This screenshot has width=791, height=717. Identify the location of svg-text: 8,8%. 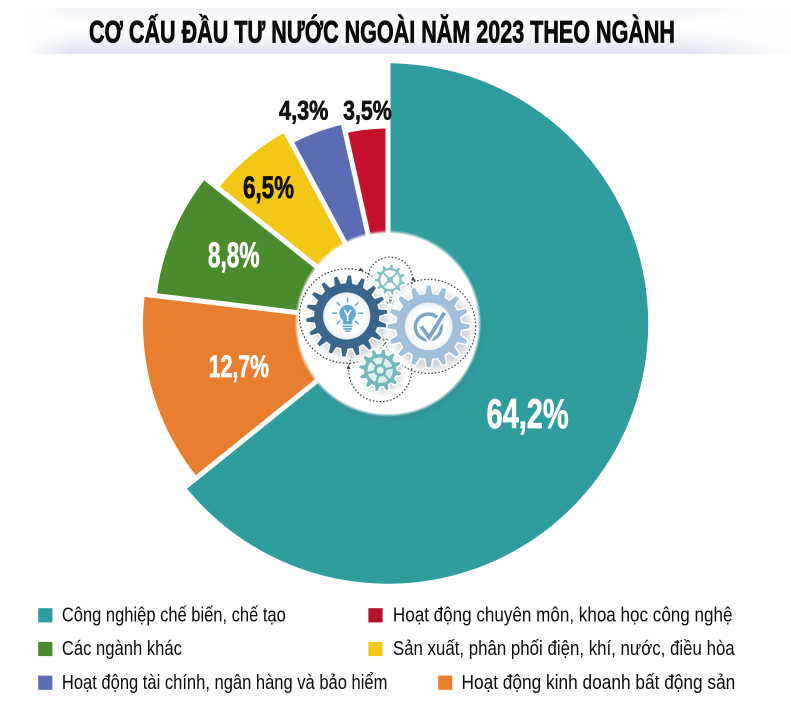
(234, 255).